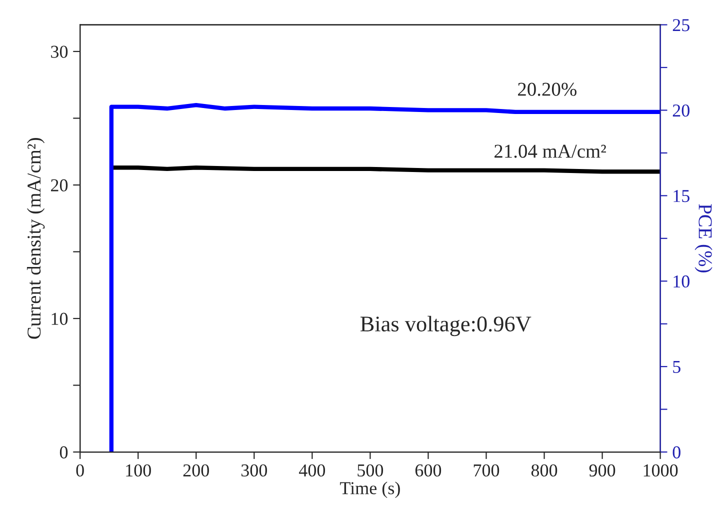  I want to click on y2-tick-label: 25, so click(681, 25).